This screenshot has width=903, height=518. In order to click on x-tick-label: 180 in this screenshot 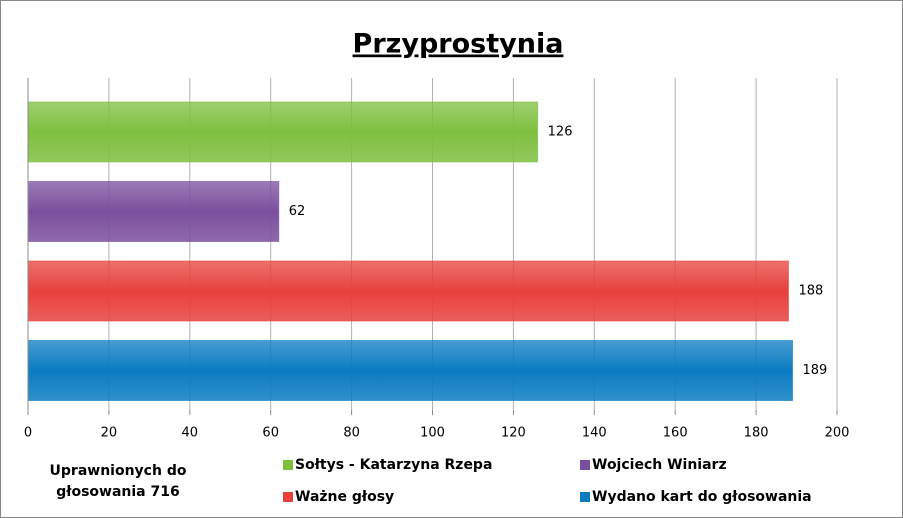, I will do `click(756, 433)`.